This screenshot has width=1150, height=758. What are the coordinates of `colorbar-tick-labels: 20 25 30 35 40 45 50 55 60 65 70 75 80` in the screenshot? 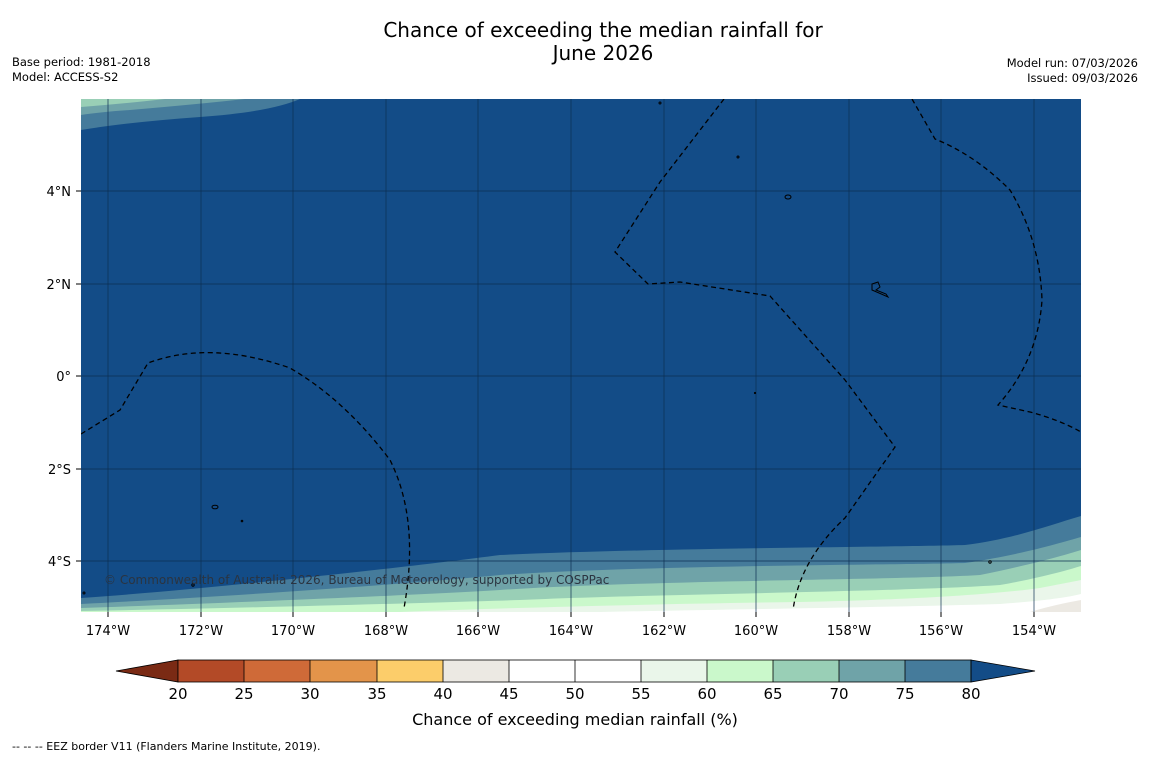 It's located at (574, 694).